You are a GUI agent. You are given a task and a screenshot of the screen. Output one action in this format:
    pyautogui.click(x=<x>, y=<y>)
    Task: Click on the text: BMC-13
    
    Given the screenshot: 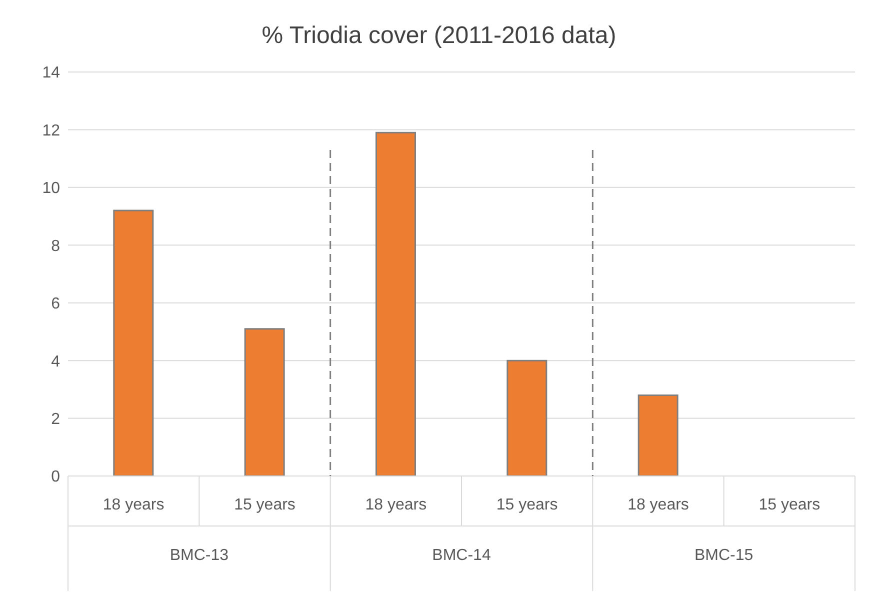 What is the action you would take?
    pyautogui.click(x=199, y=555)
    